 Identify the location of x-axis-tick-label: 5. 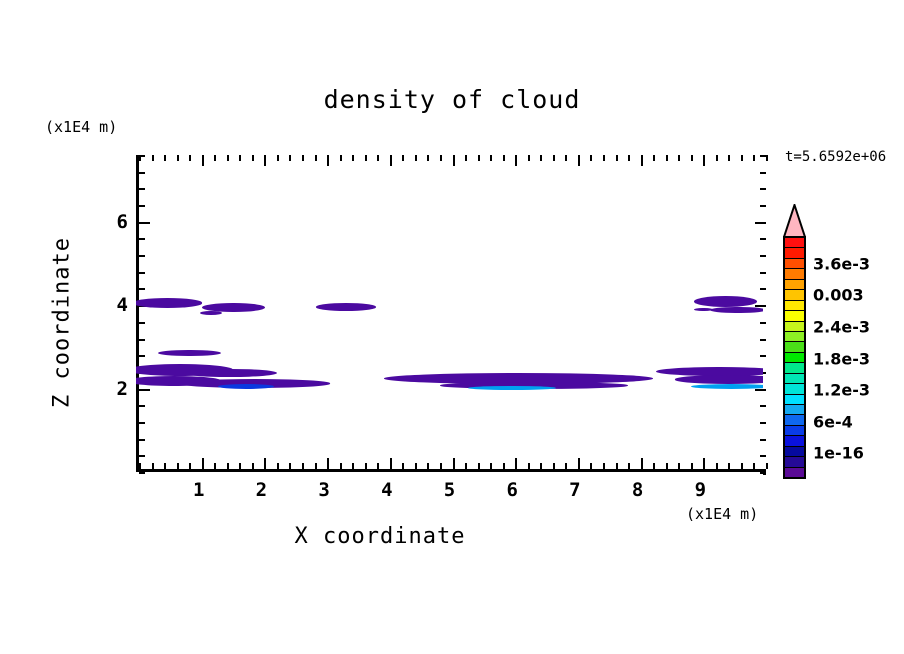
(449, 490).